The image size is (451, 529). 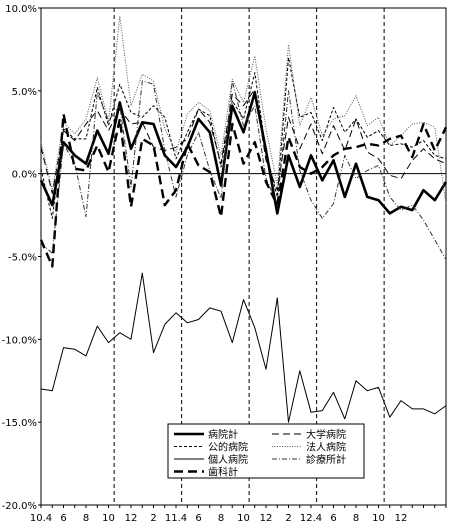 What do you see at coordinates (228, 459) in the screenshot?
I see `legend-label-4: 個人病院` at bounding box center [228, 459].